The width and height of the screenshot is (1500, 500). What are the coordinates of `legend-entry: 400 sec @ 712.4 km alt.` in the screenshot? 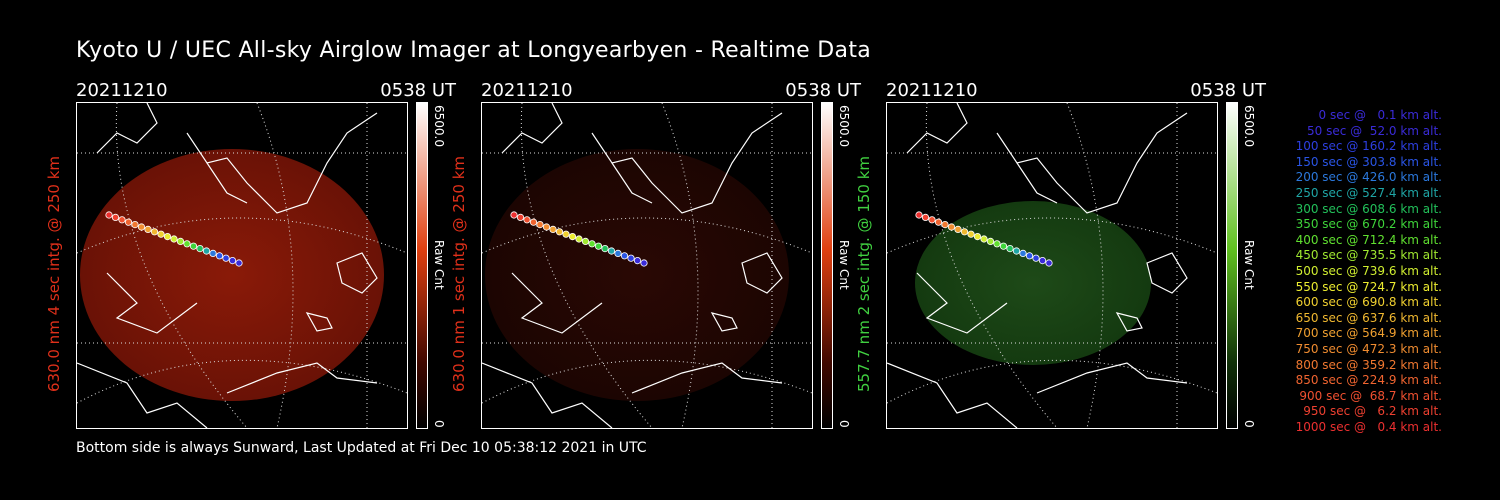 It's located at (1368, 239).